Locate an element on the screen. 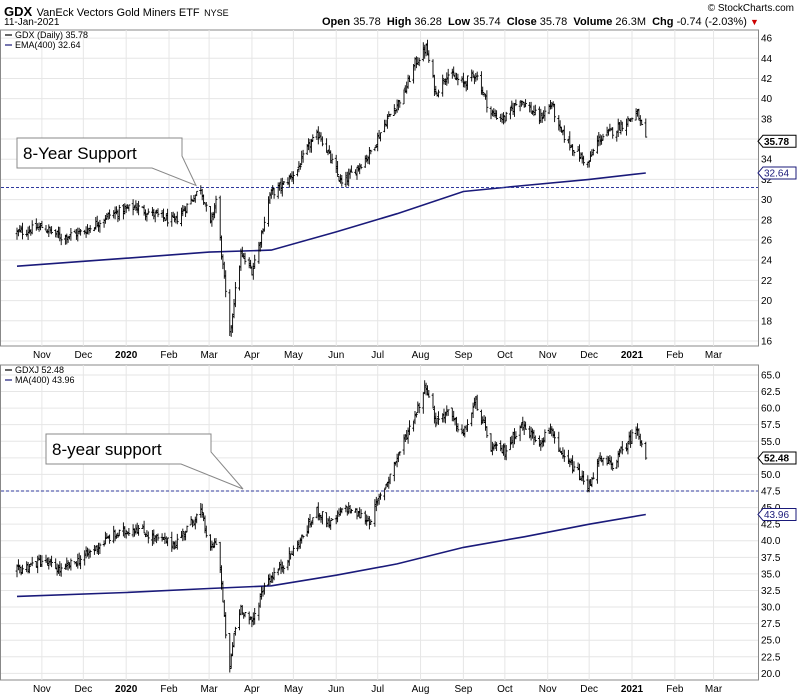 This screenshot has width=800, height=700. open-label: Open is located at coordinates (336, 22).